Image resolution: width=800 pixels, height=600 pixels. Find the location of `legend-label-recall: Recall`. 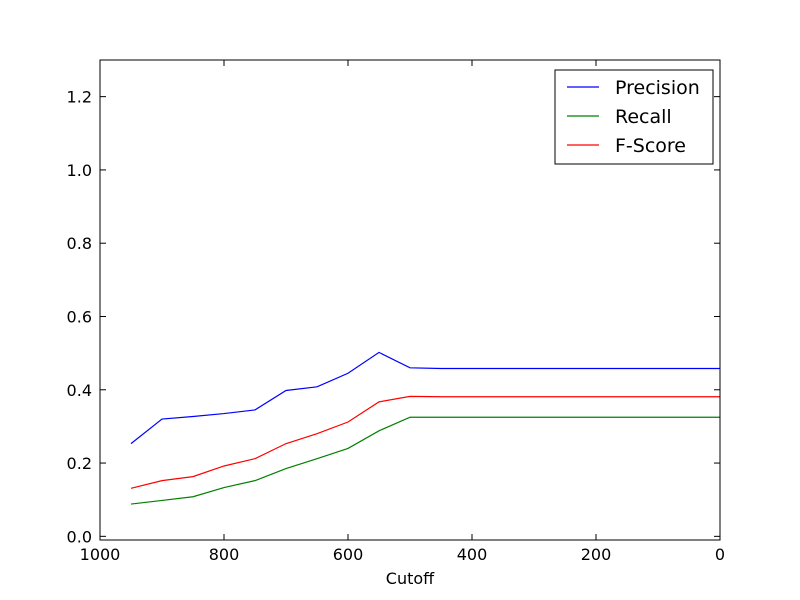

legend-label-recall: Recall is located at coordinates (643, 117).